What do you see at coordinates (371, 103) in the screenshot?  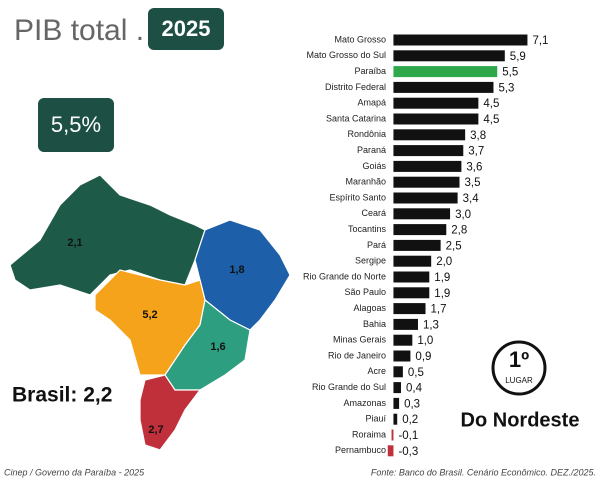 I see `category-label: Amapá` at bounding box center [371, 103].